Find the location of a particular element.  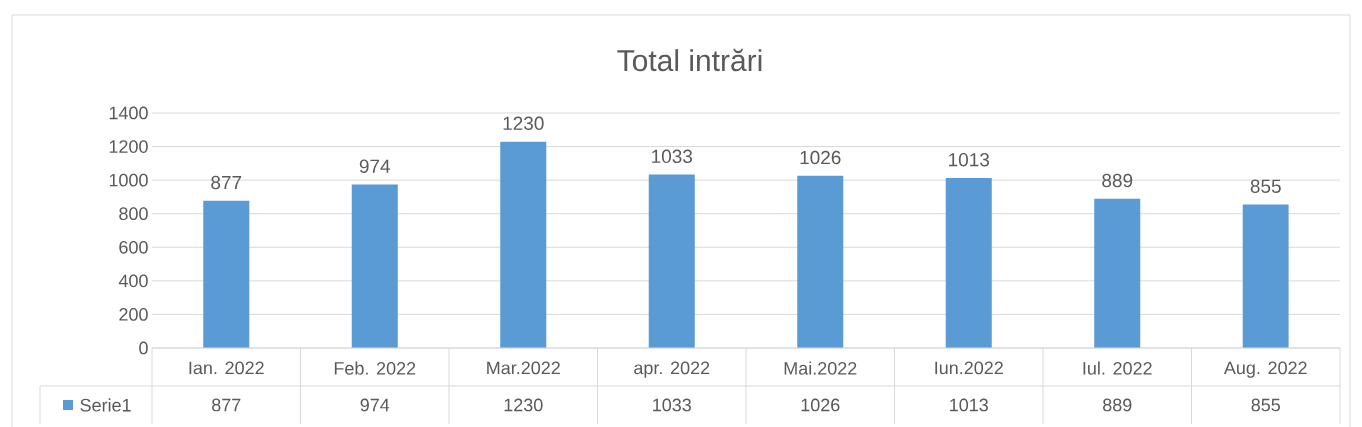

x-tick-label: Feb. 2022 is located at coordinates (375, 368).